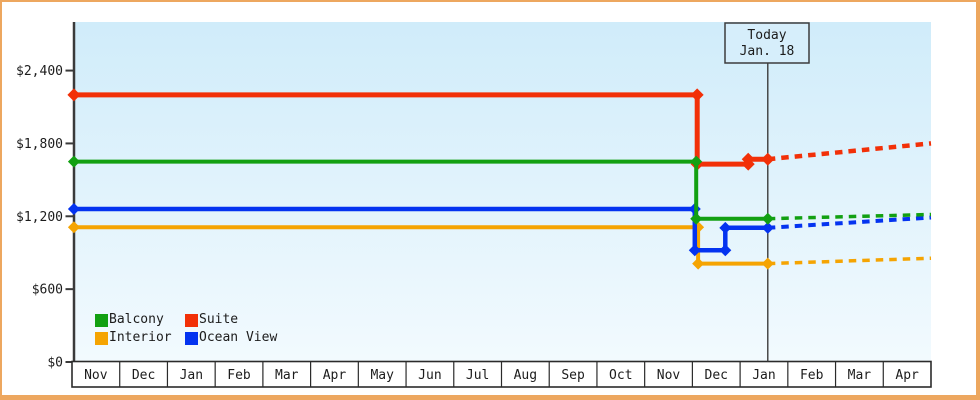 This screenshot has width=980, height=400. What do you see at coordinates (382, 375) in the screenshot?
I see `month-label: May` at bounding box center [382, 375].